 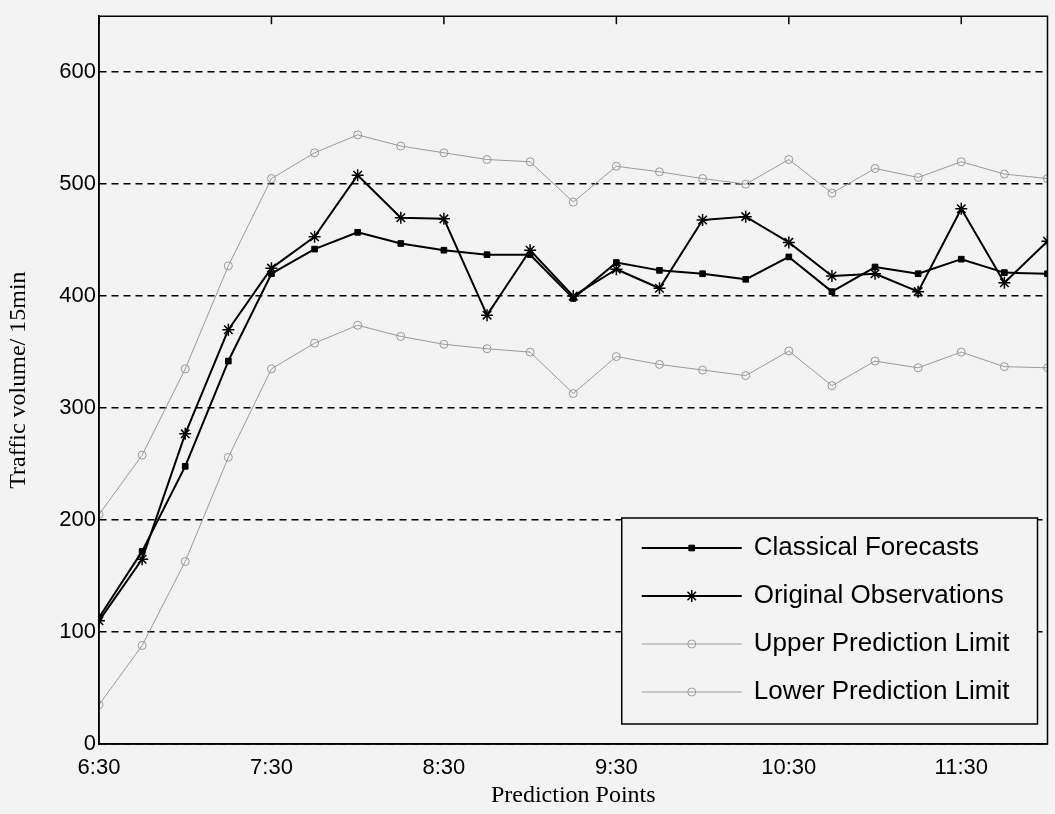 I want to click on y-tick-label: 500, so click(x=77, y=183).